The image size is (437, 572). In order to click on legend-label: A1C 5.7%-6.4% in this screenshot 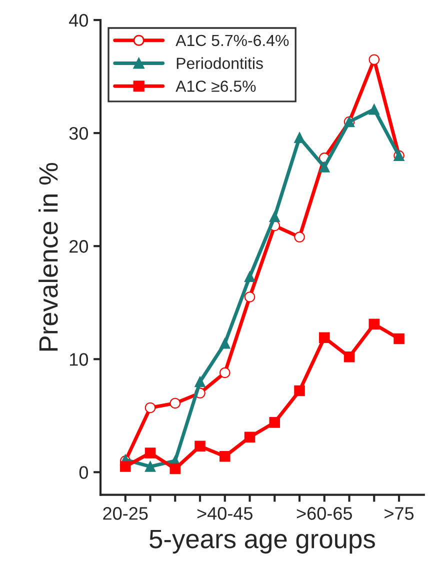, I will do `click(232, 40)`.